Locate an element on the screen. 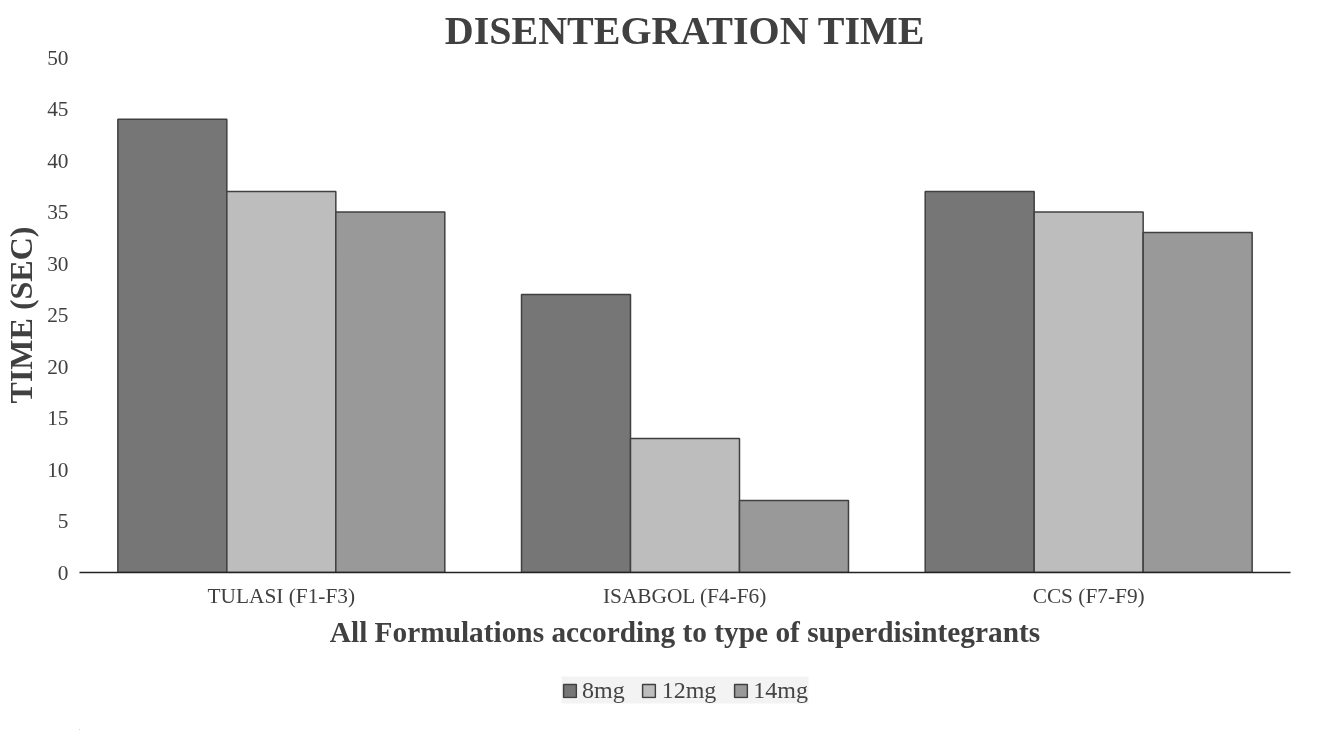 The height and width of the screenshot is (742, 1329). y-tick-label: 20 is located at coordinates (58, 366).